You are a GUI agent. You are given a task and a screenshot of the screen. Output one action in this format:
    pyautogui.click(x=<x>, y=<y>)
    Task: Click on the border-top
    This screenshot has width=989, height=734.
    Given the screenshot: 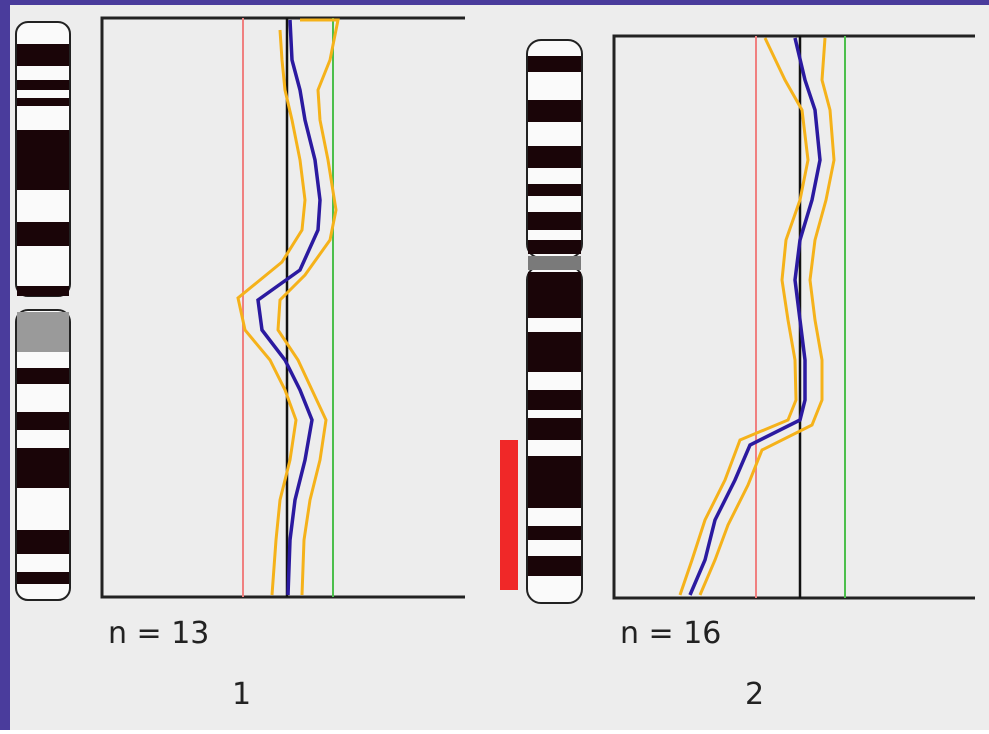 What is the action you would take?
    pyautogui.click(x=494, y=2)
    